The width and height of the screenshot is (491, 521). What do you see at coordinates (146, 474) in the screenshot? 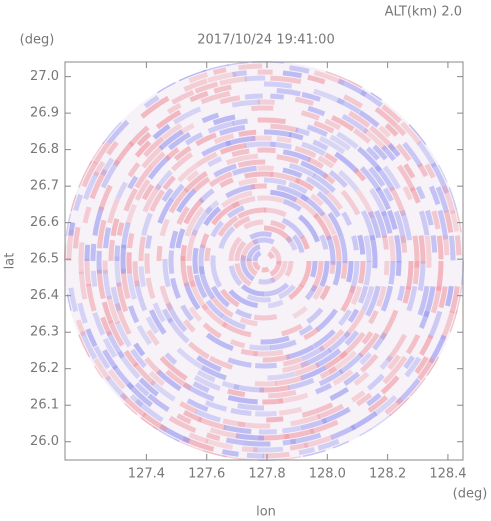
I see `x-tick-label: 127.4` at bounding box center [146, 474].